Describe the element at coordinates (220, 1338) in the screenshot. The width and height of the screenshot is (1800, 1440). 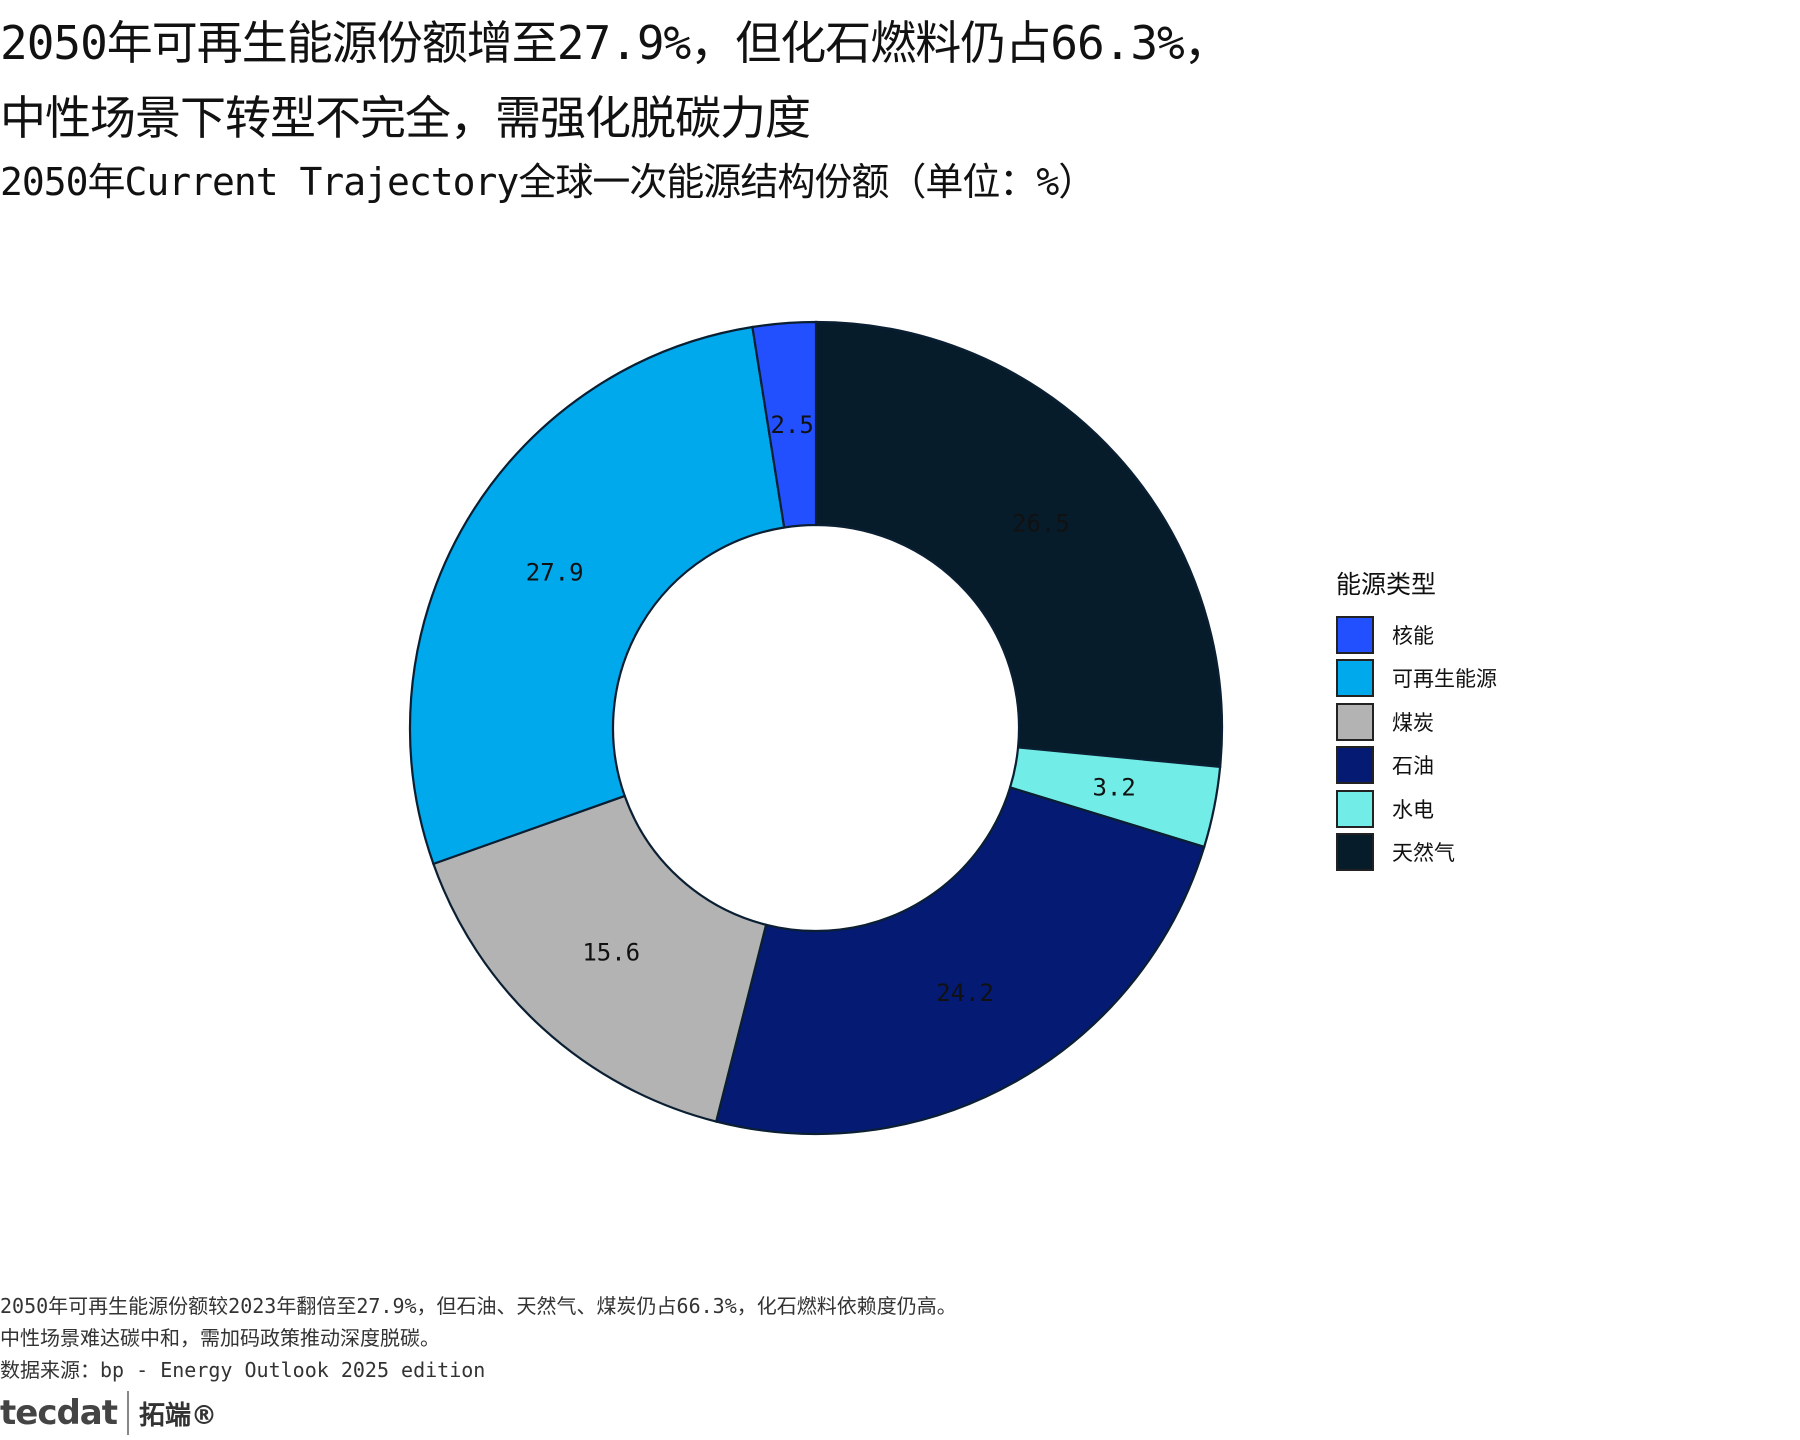
I see `footer-note-2: 中性场景难达碳中和，需加码政策推动深度脱碳。` at that location.